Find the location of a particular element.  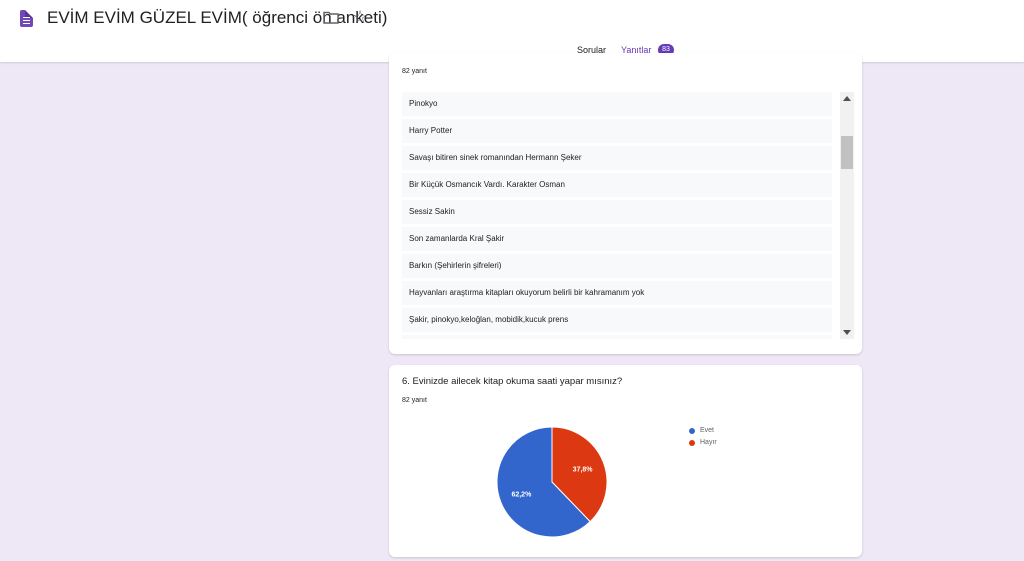

pie-slice-hayır is located at coordinates (579, 474).